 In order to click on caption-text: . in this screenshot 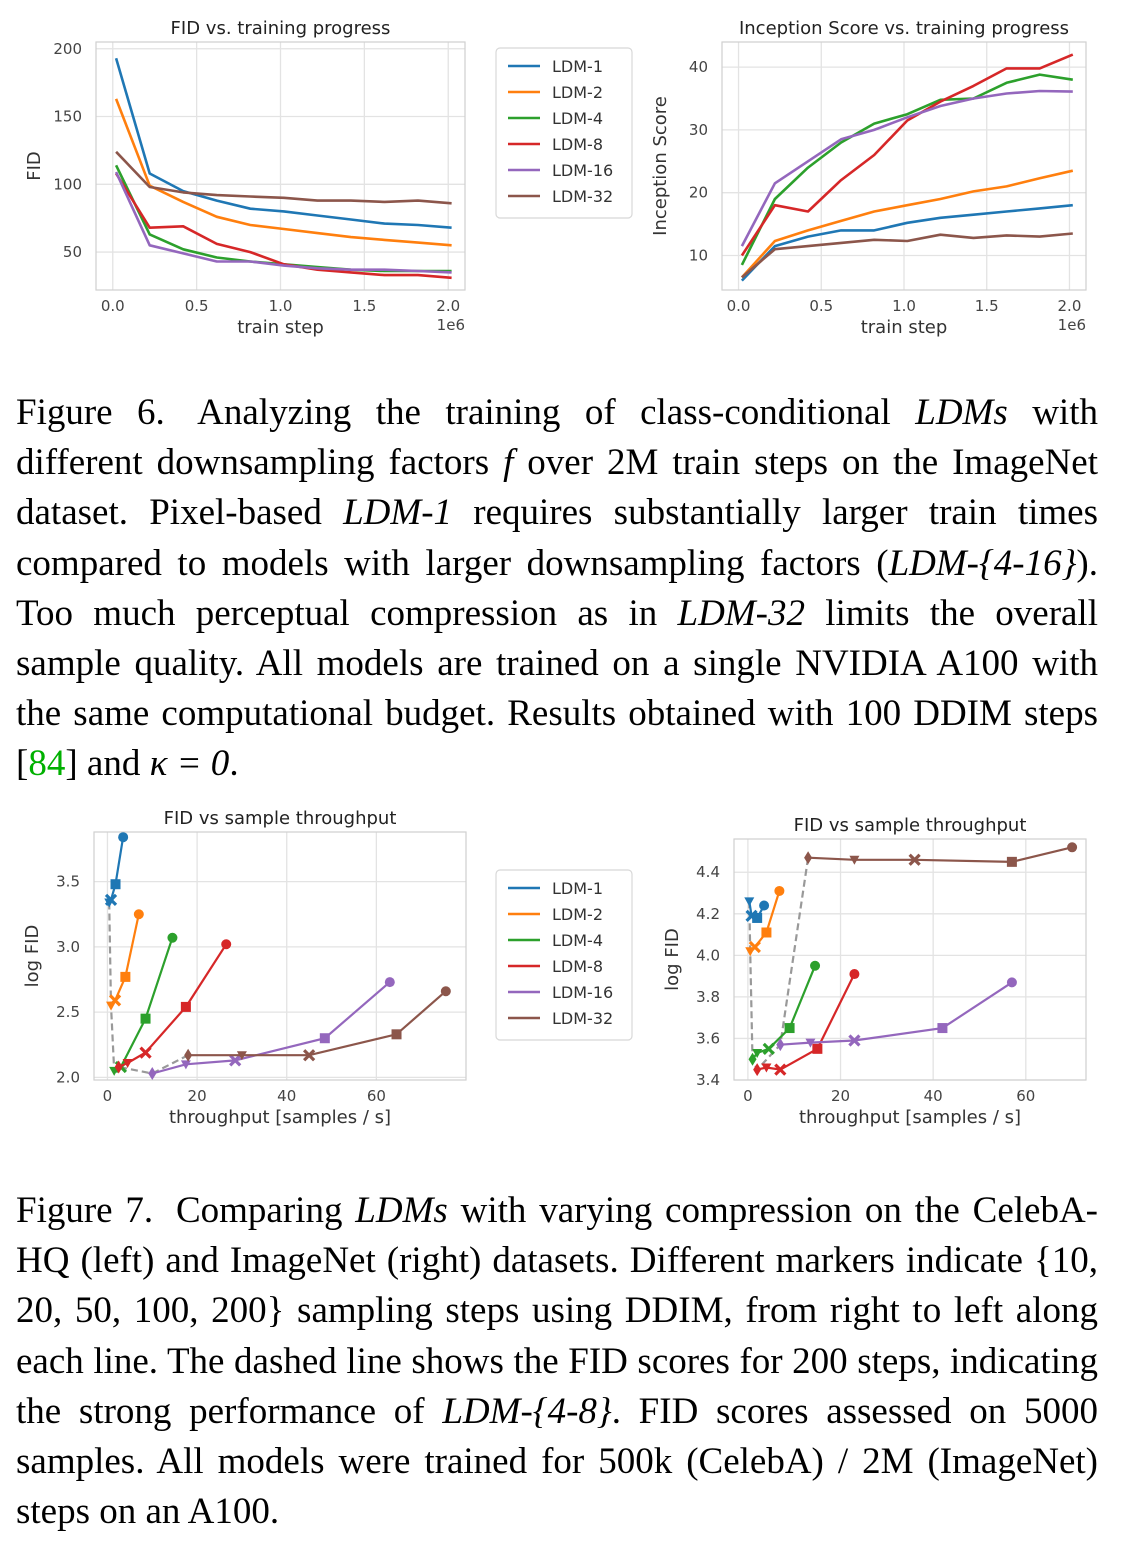, I will do `click(234, 764)`.